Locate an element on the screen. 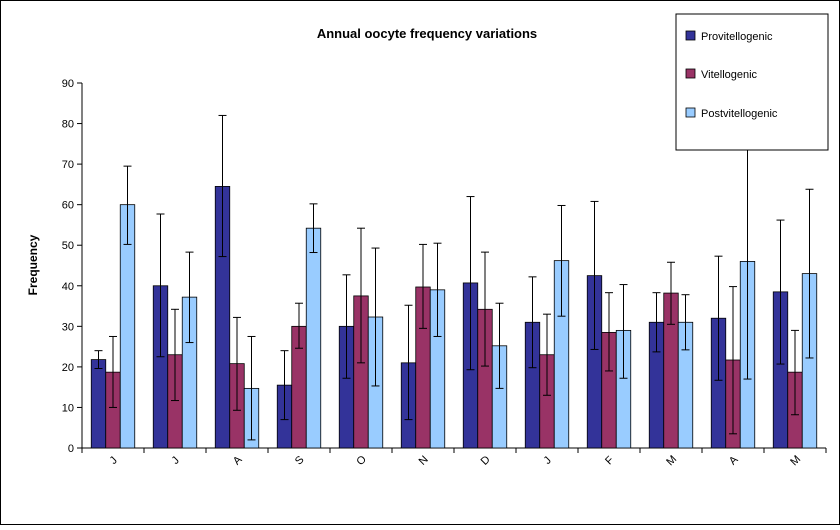 The image size is (840, 530). legend-label: Provitellogenic is located at coordinates (737, 37).